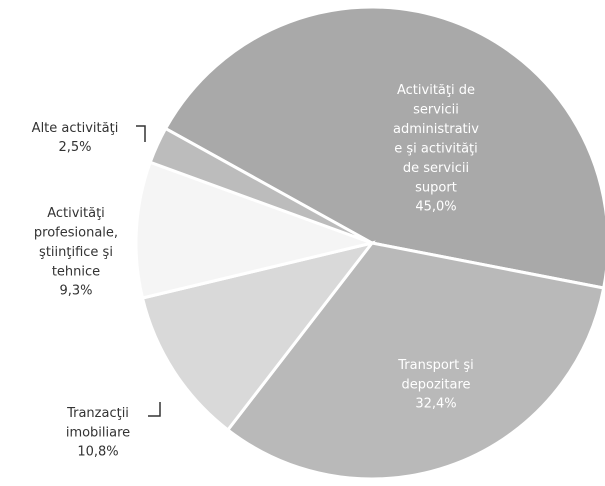  Describe the element at coordinates (74, 147) in the screenshot. I see `value-label: 2,5%` at that location.